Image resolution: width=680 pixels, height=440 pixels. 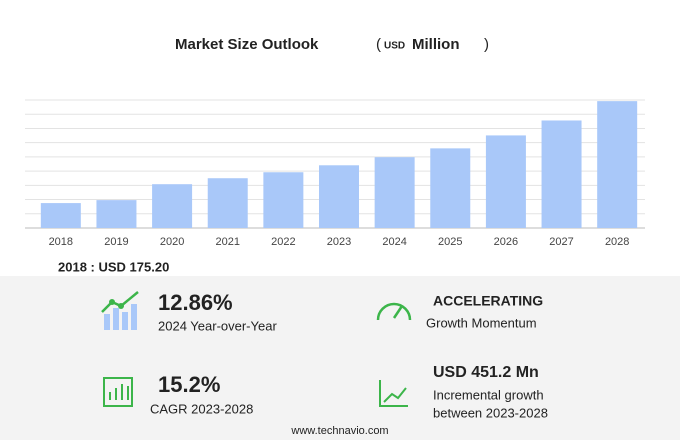 What do you see at coordinates (113, 266) in the screenshot?
I see `base-value: 2018 : USD 175.20` at bounding box center [113, 266].